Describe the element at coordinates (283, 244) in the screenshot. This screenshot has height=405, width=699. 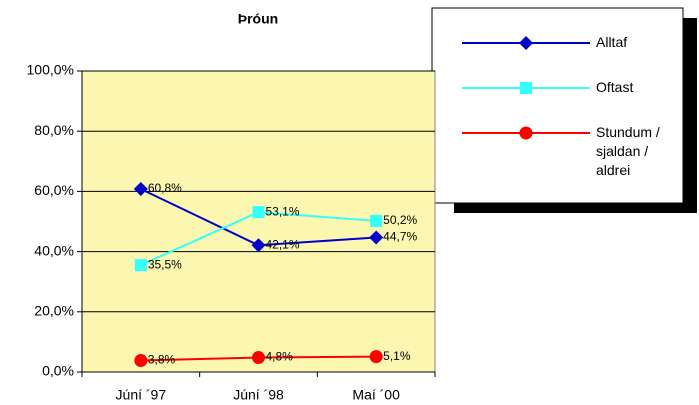
I see `data-label: 42,1%` at that location.